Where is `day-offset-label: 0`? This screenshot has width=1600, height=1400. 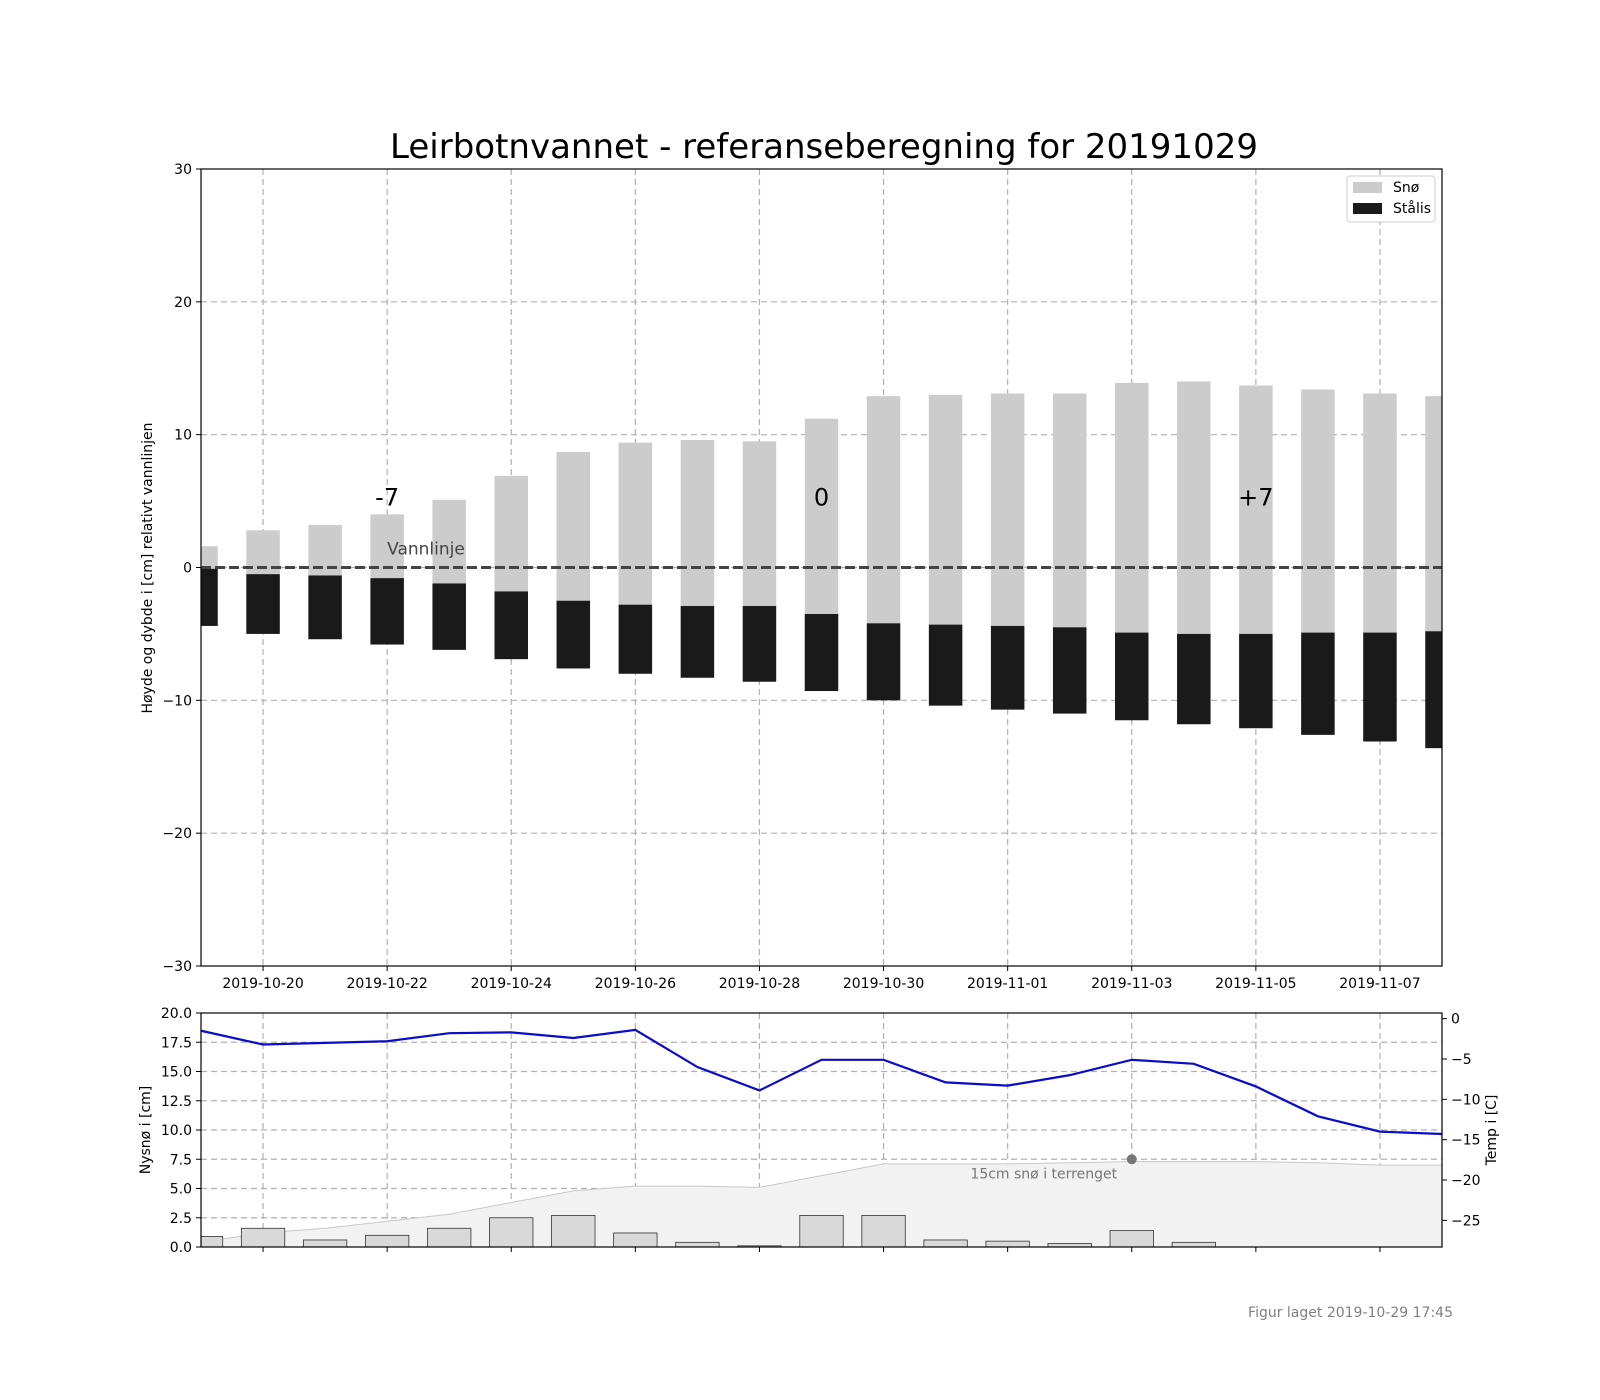
day-offset-label: 0 is located at coordinates (821, 498).